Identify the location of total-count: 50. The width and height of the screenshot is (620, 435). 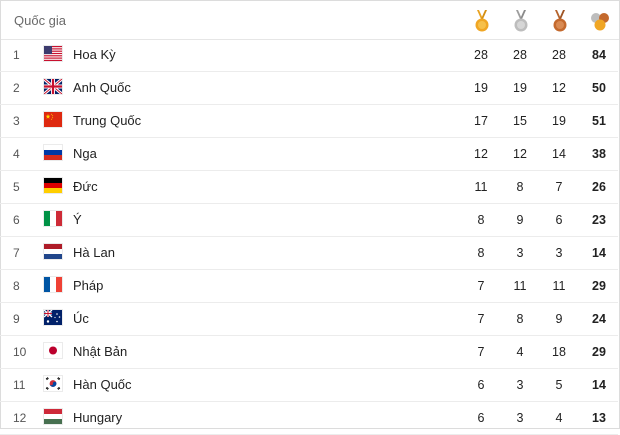
(599, 88).